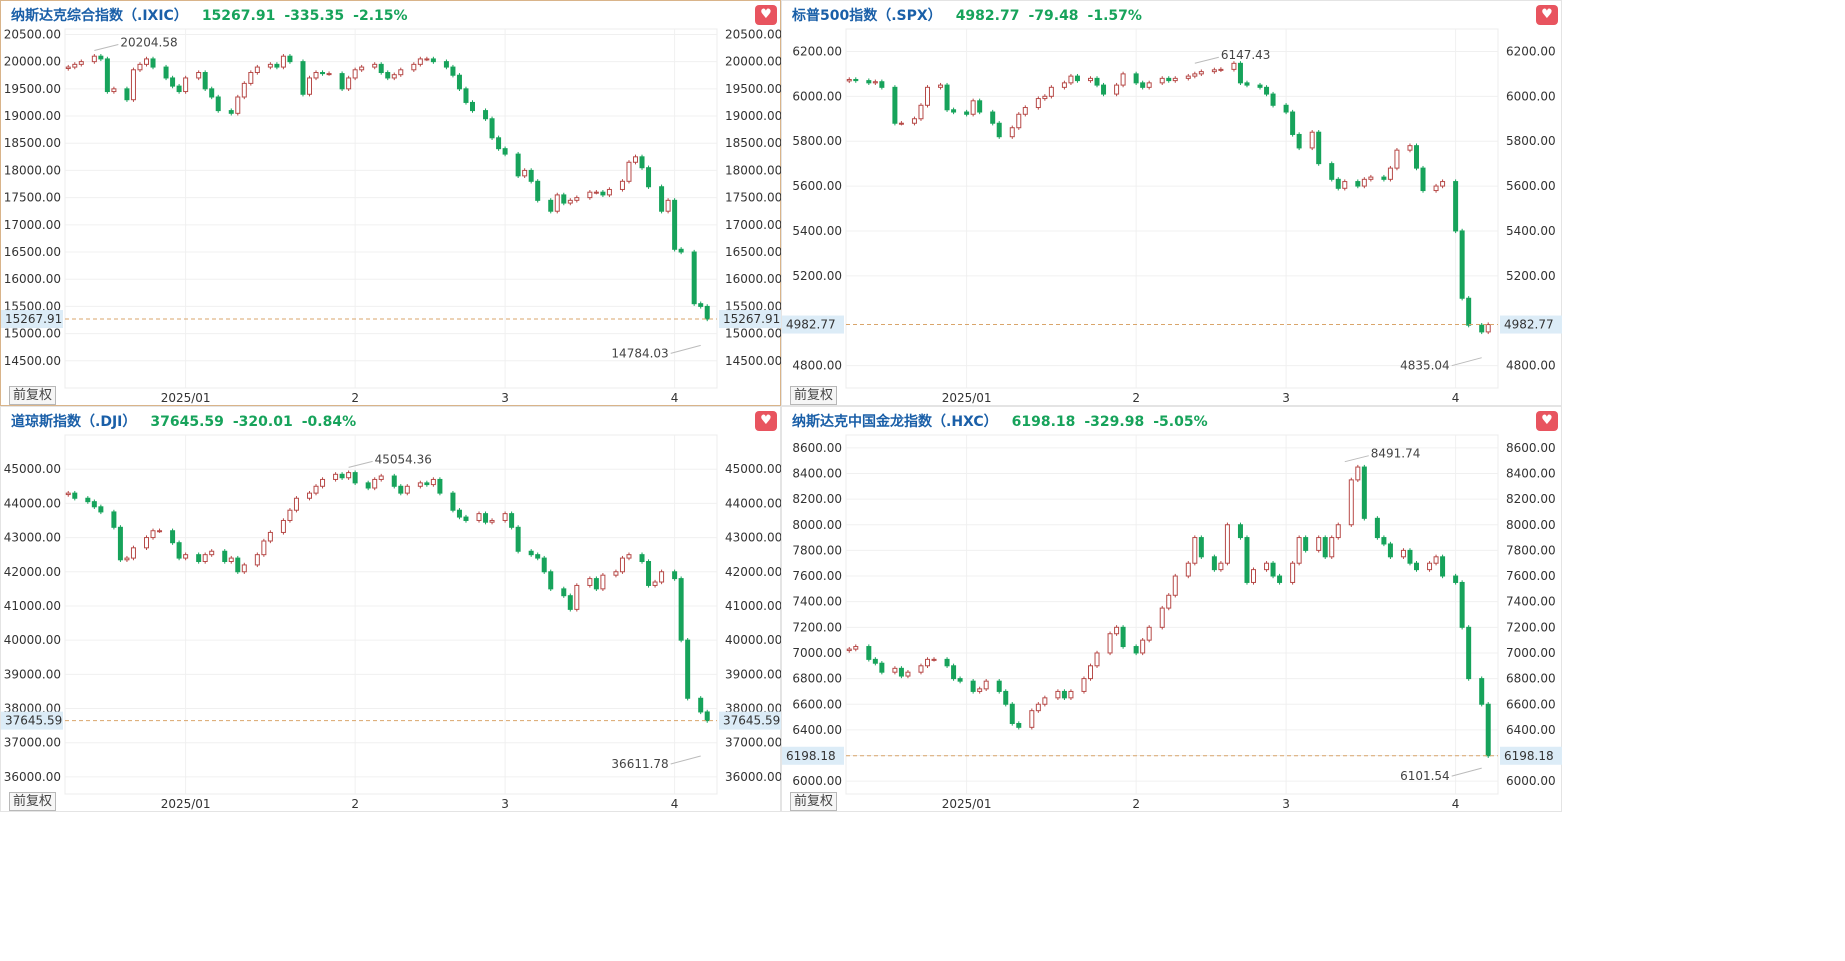  Describe the element at coordinates (32, 538) in the screenshot. I see `y-tick-label-left: 43000.00` at that location.